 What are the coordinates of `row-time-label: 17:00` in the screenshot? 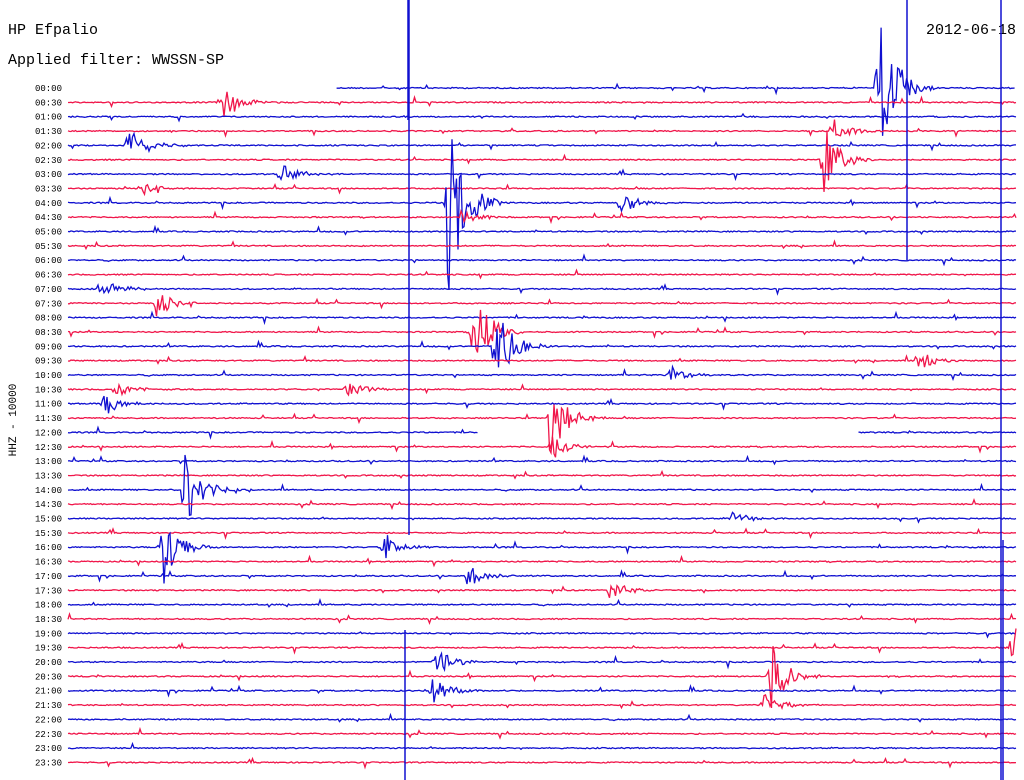 It's located at (48, 577).